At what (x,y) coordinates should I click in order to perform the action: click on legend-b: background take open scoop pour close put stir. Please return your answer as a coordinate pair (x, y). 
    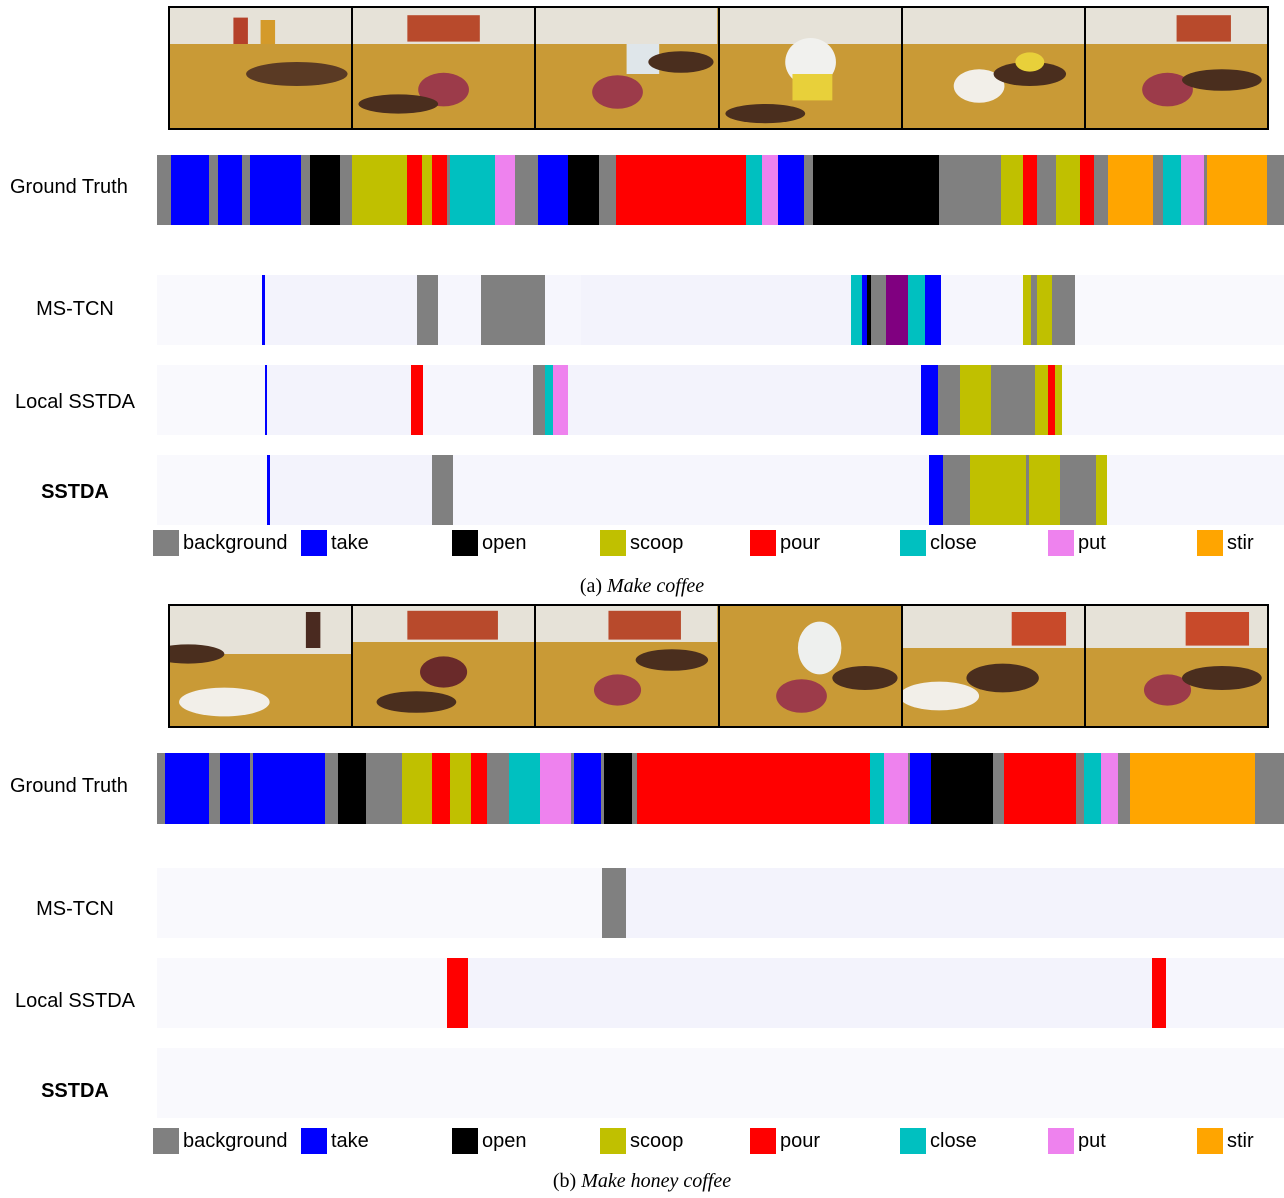
    Looking at the image, I should click on (642, 1141).